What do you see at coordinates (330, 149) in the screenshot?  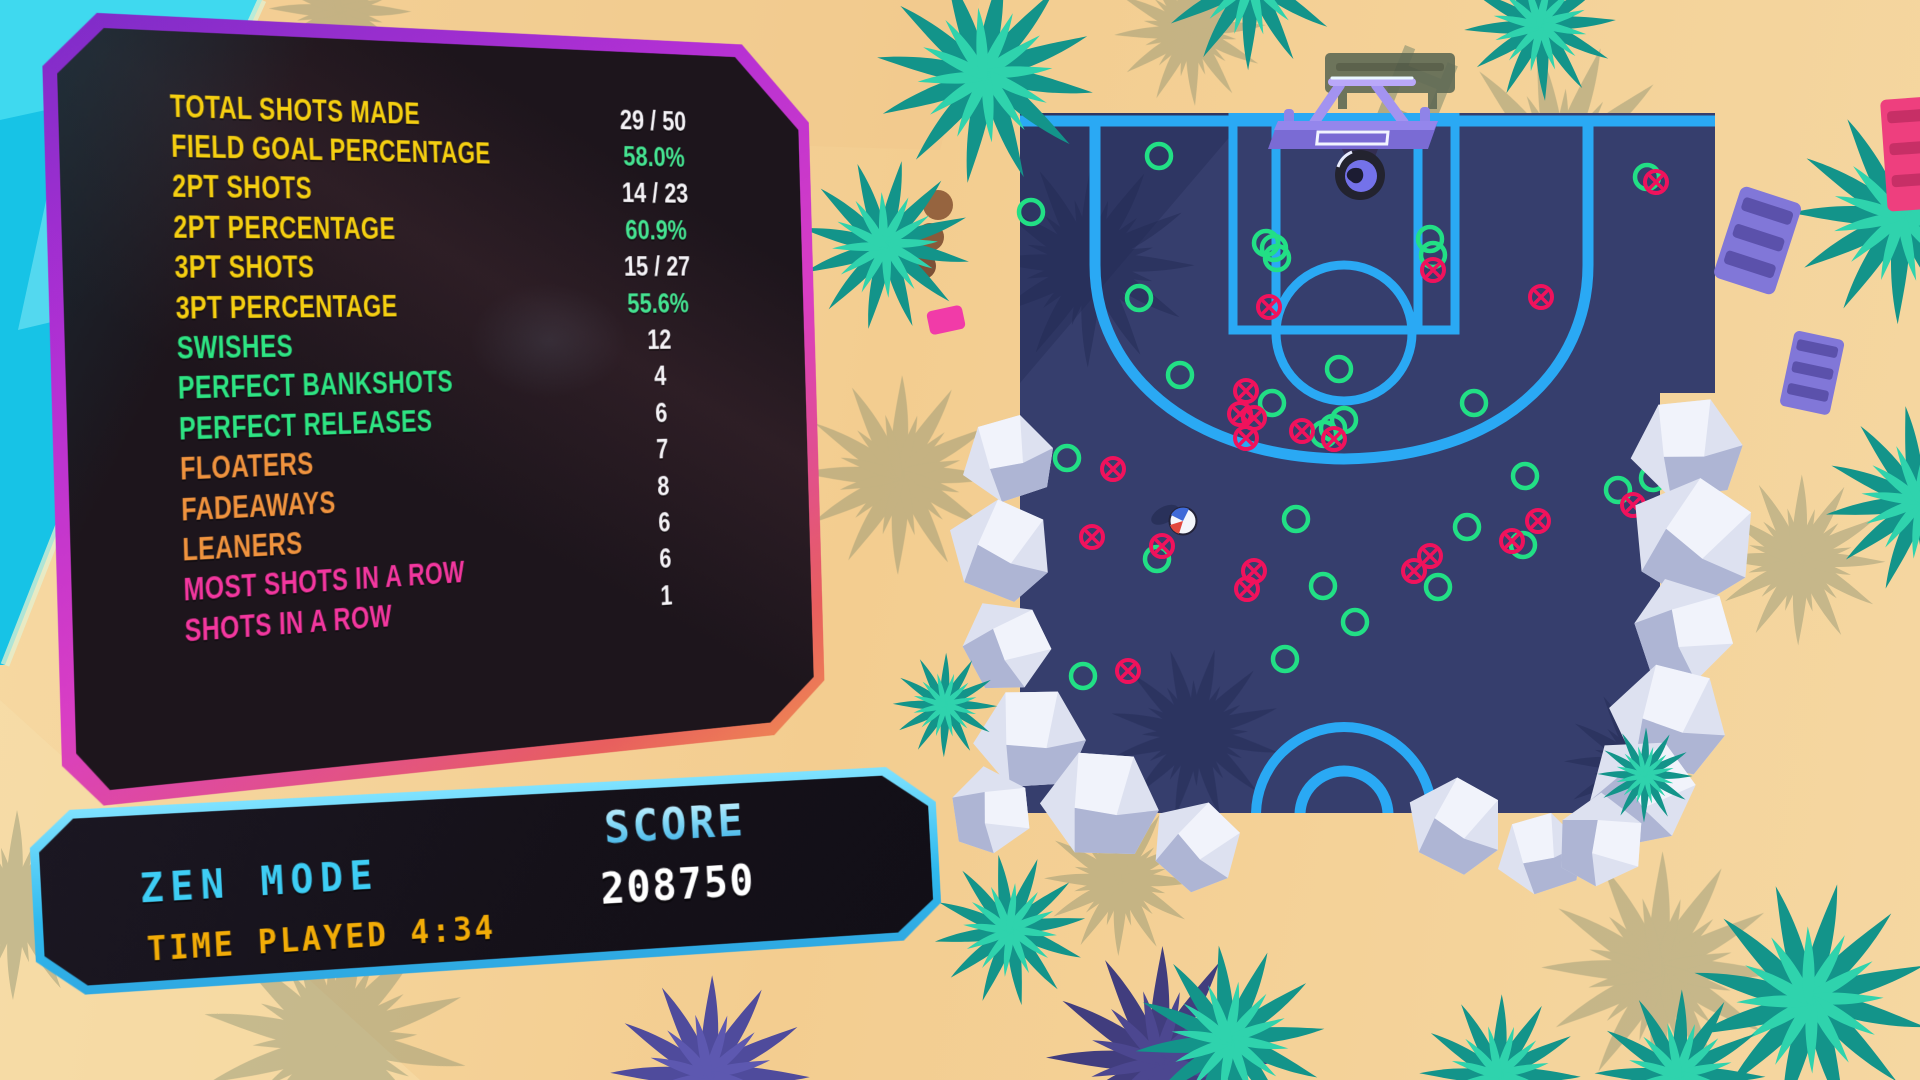 I see `stat-label: FIELD GOAL PERCENTAGE` at bounding box center [330, 149].